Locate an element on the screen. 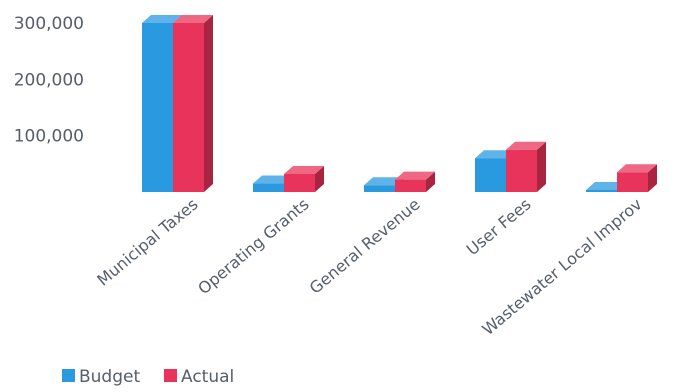 This screenshot has width=687, height=392. legend-swatch-budget is located at coordinates (68, 375).